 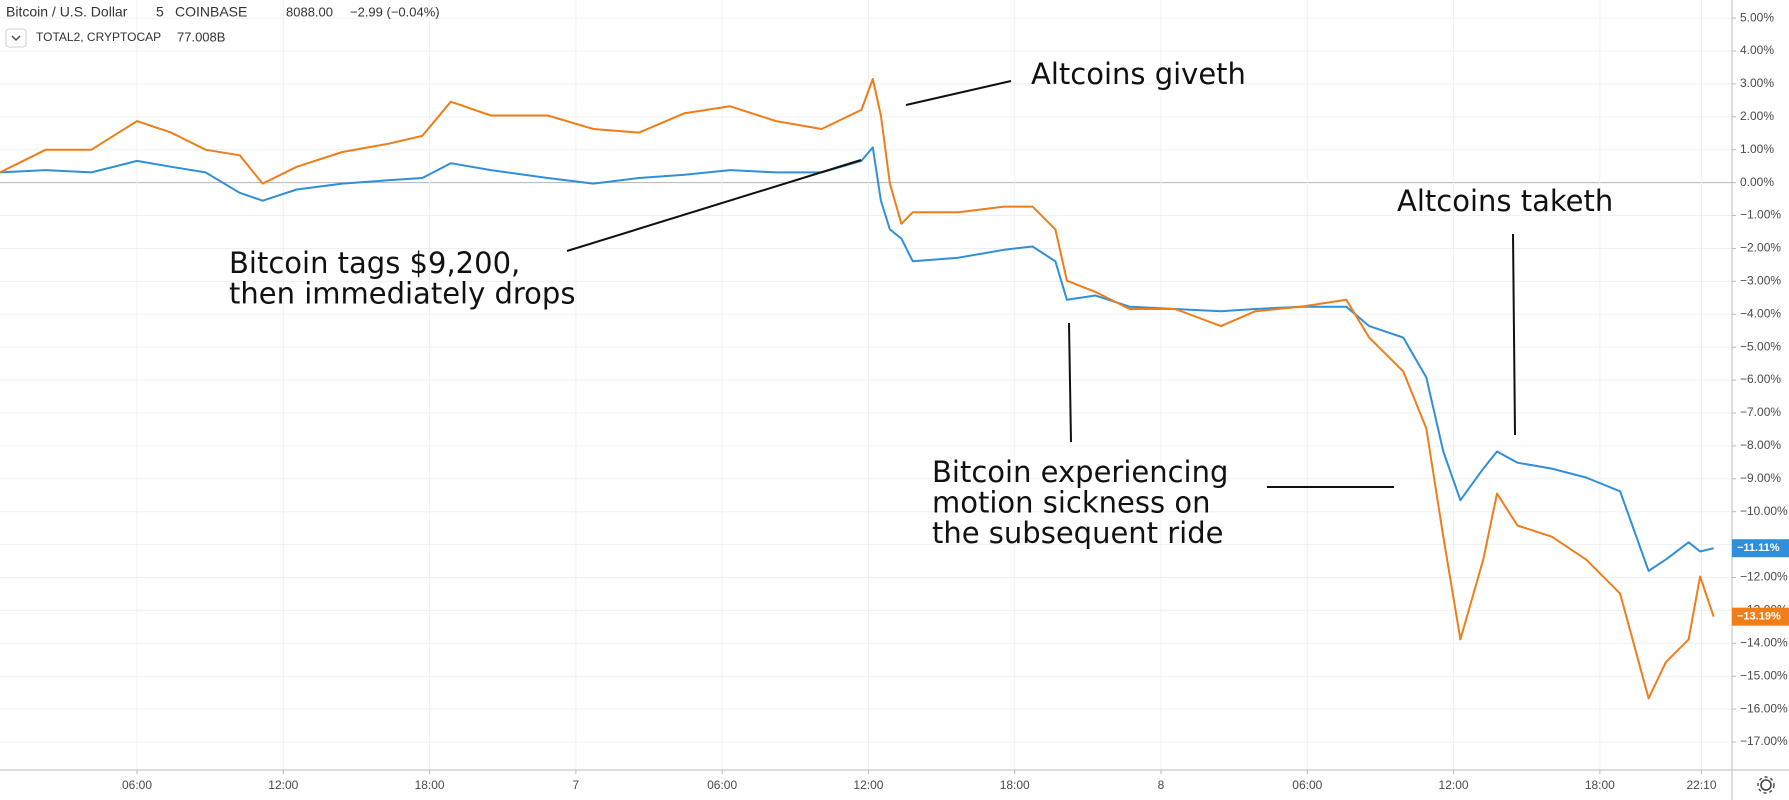 I want to click on gear-icon, so click(x=1766, y=785).